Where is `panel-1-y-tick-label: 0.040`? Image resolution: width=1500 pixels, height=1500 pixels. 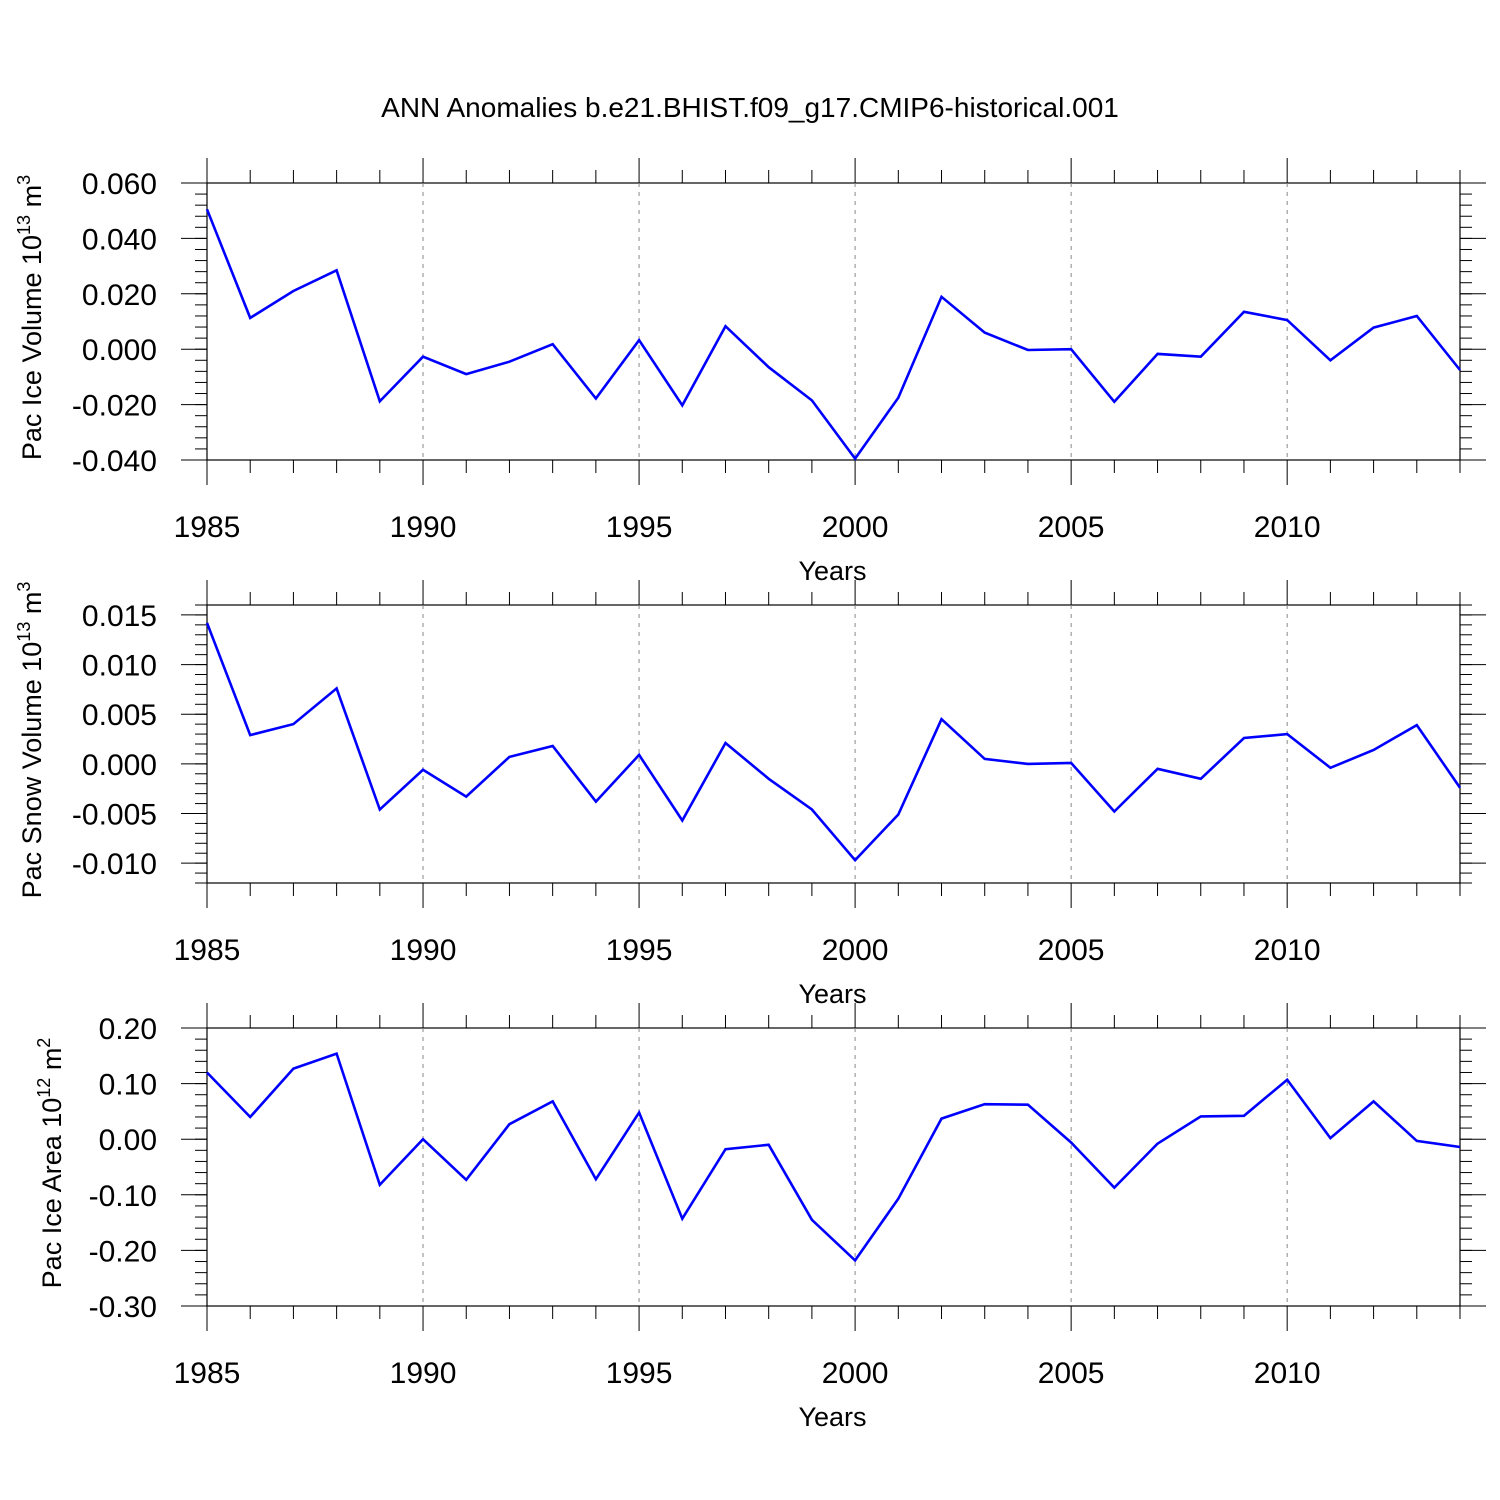 panel-1-y-tick-label: 0.040 is located at coordinates (119, 239).